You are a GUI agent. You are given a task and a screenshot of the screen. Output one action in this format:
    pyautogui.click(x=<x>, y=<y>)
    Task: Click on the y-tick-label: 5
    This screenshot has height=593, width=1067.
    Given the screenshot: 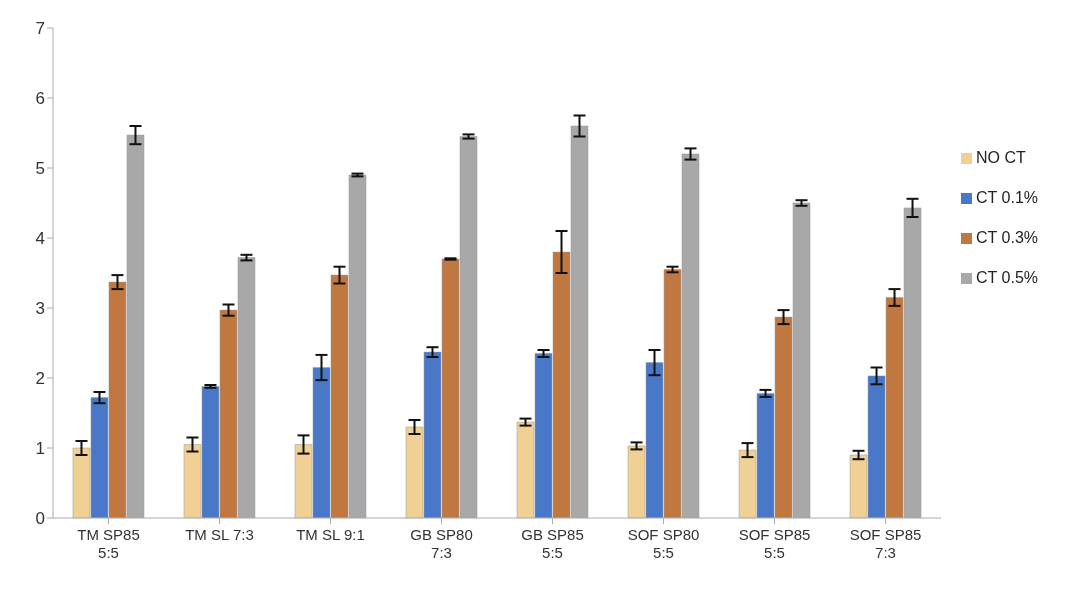 What is the action you would take?
    pyautogui.click(x=40, y=169)
    